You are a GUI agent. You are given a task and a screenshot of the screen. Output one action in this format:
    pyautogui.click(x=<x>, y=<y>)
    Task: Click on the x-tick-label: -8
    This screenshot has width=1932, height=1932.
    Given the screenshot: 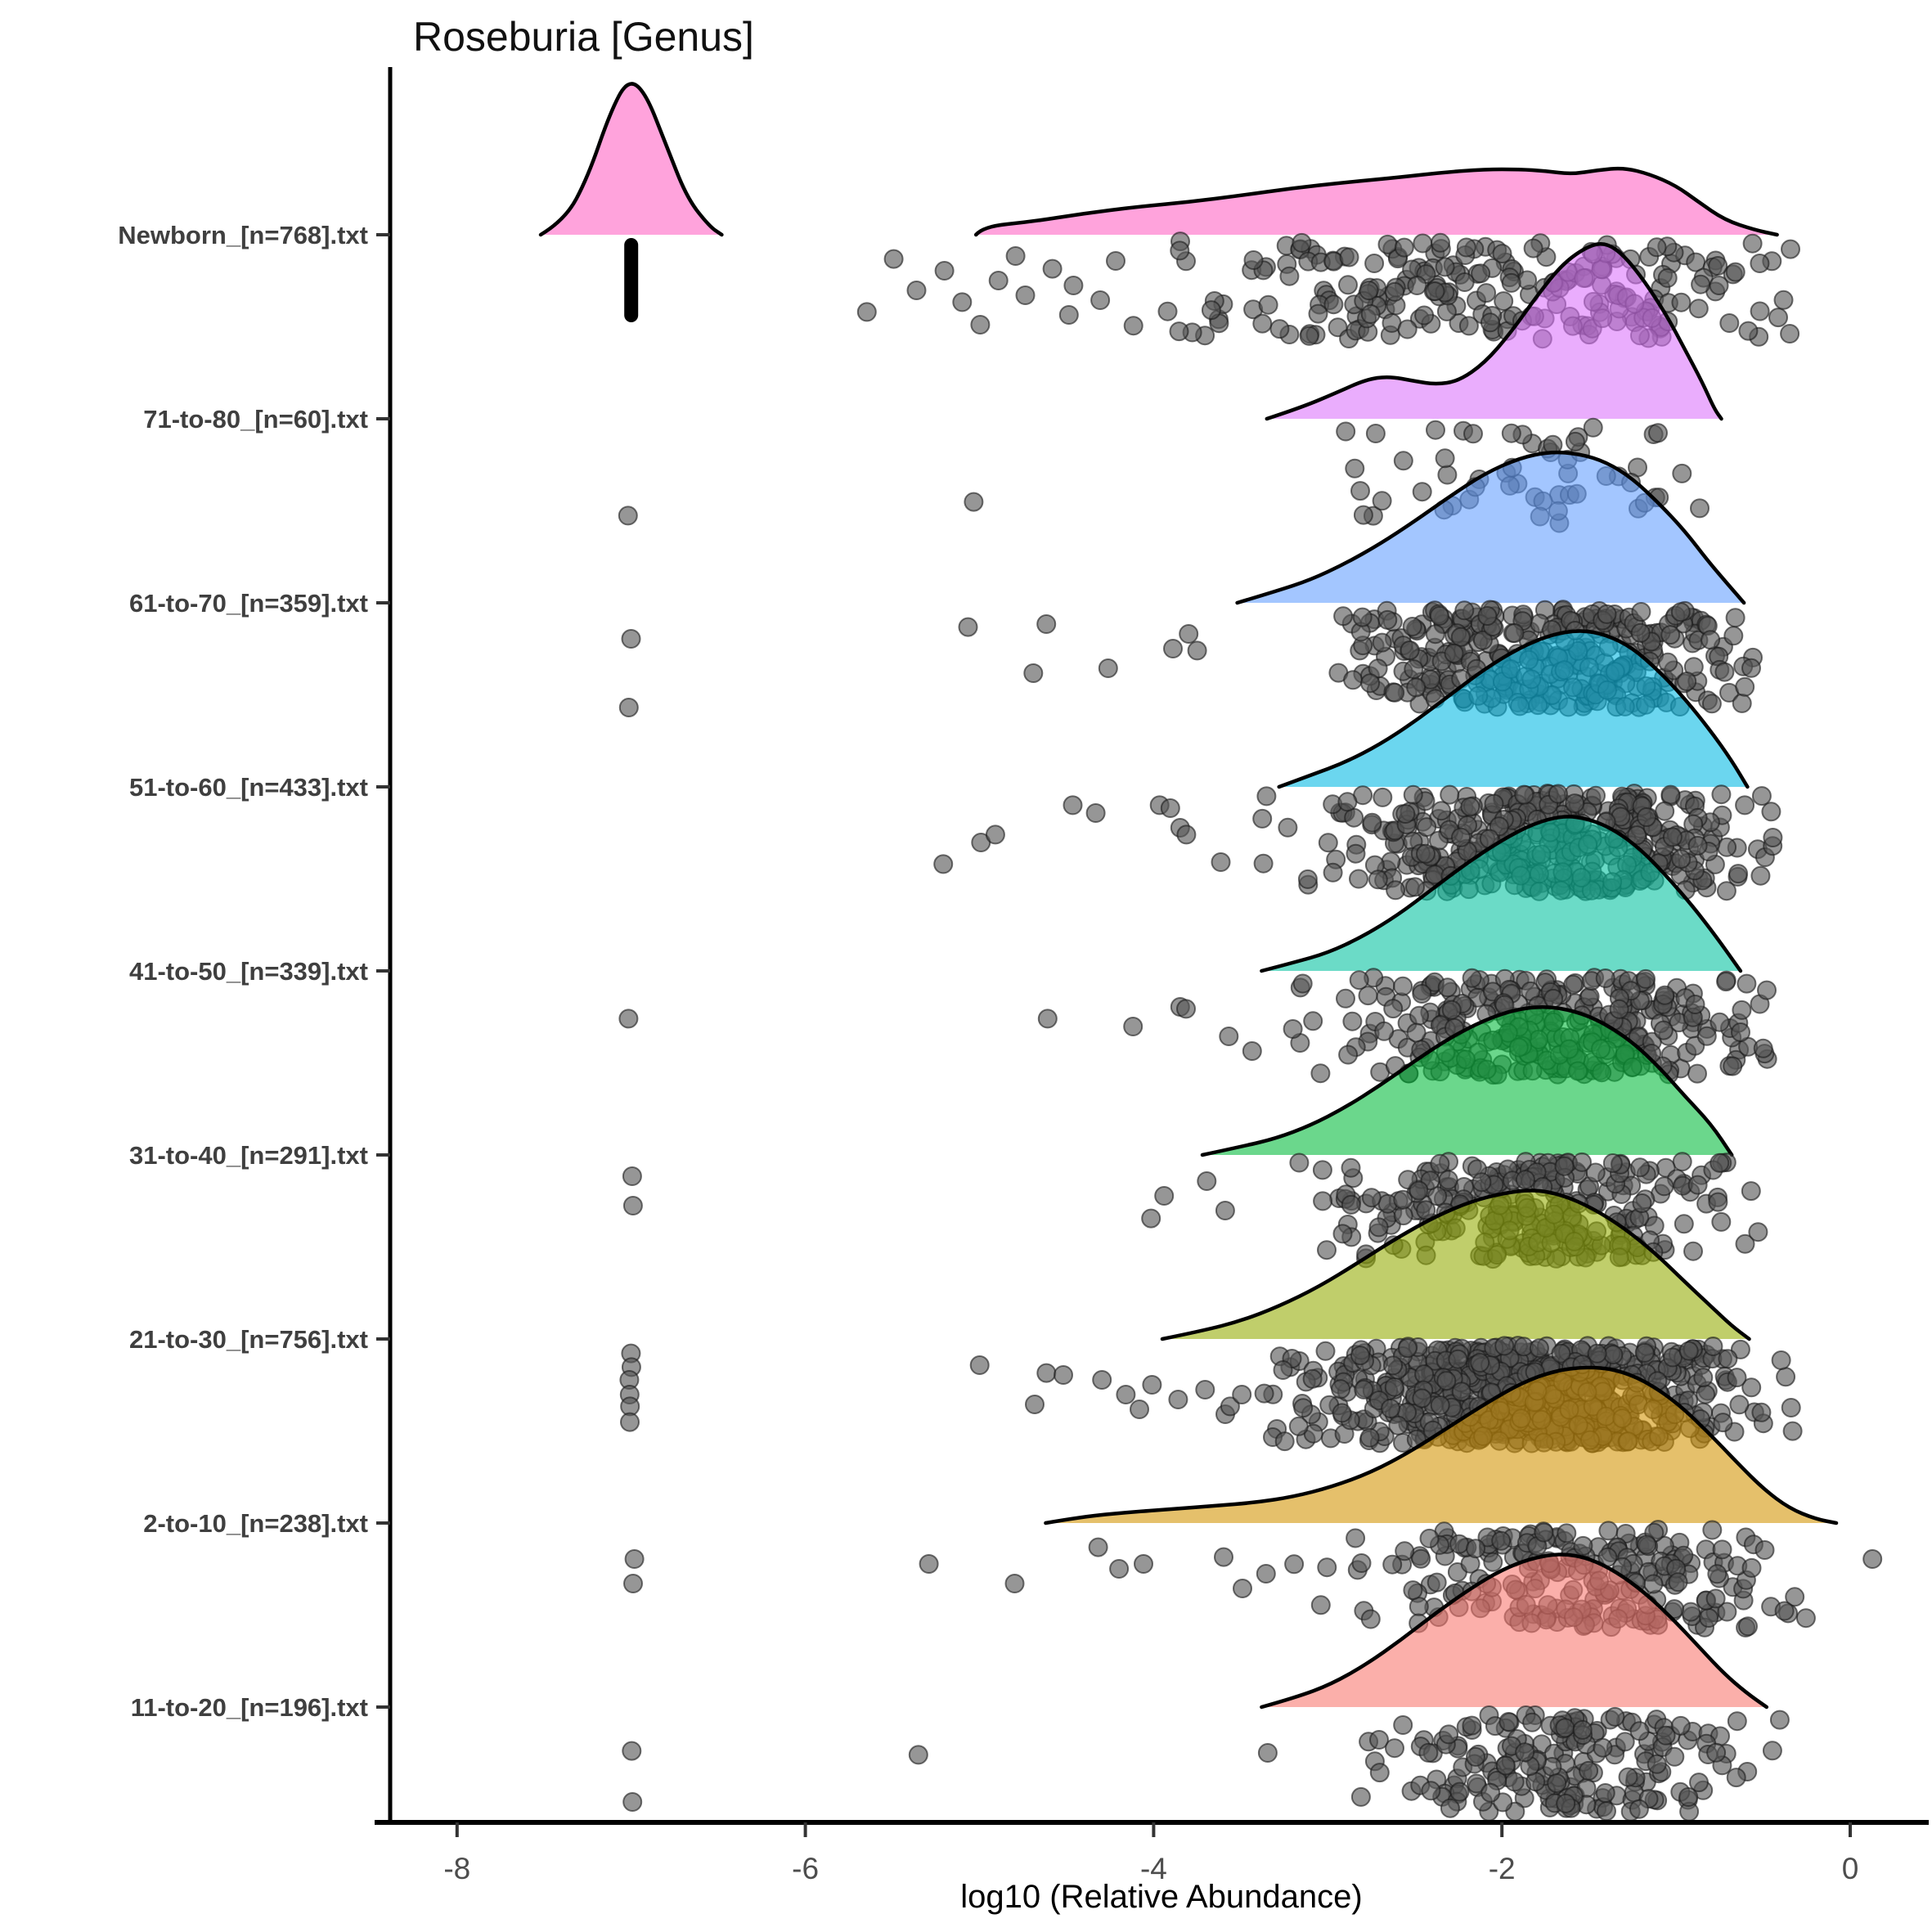 What is the action you would take?
    pyautogui.click(x=457, y=1869)
    